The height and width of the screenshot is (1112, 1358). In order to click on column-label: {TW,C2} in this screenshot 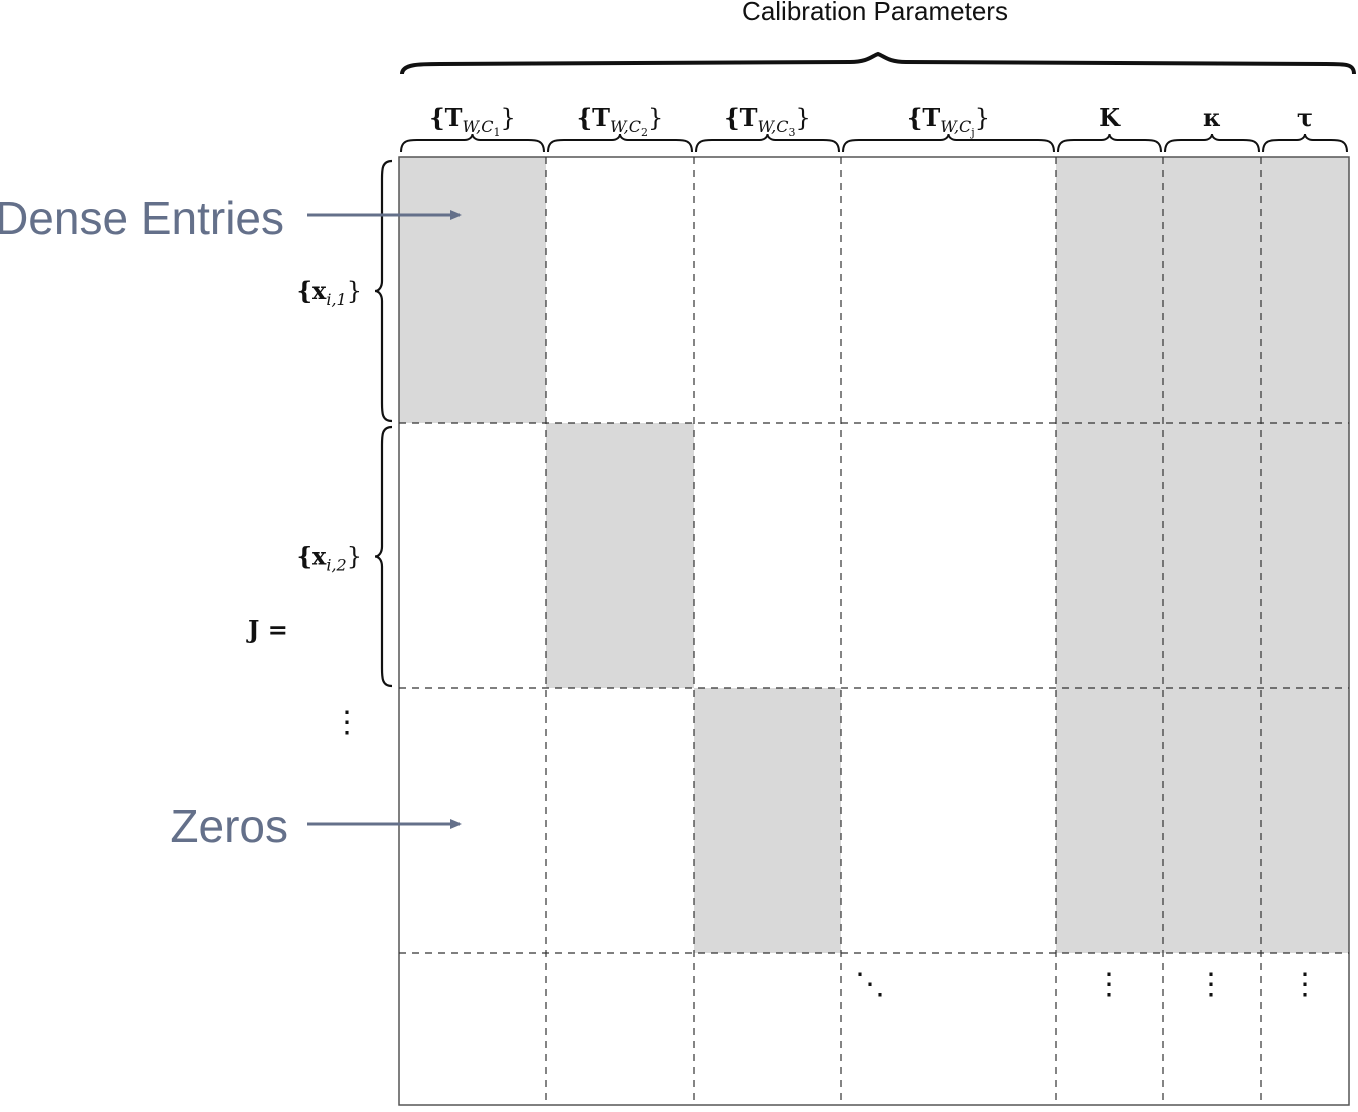, I will do `click(620, 121)`.